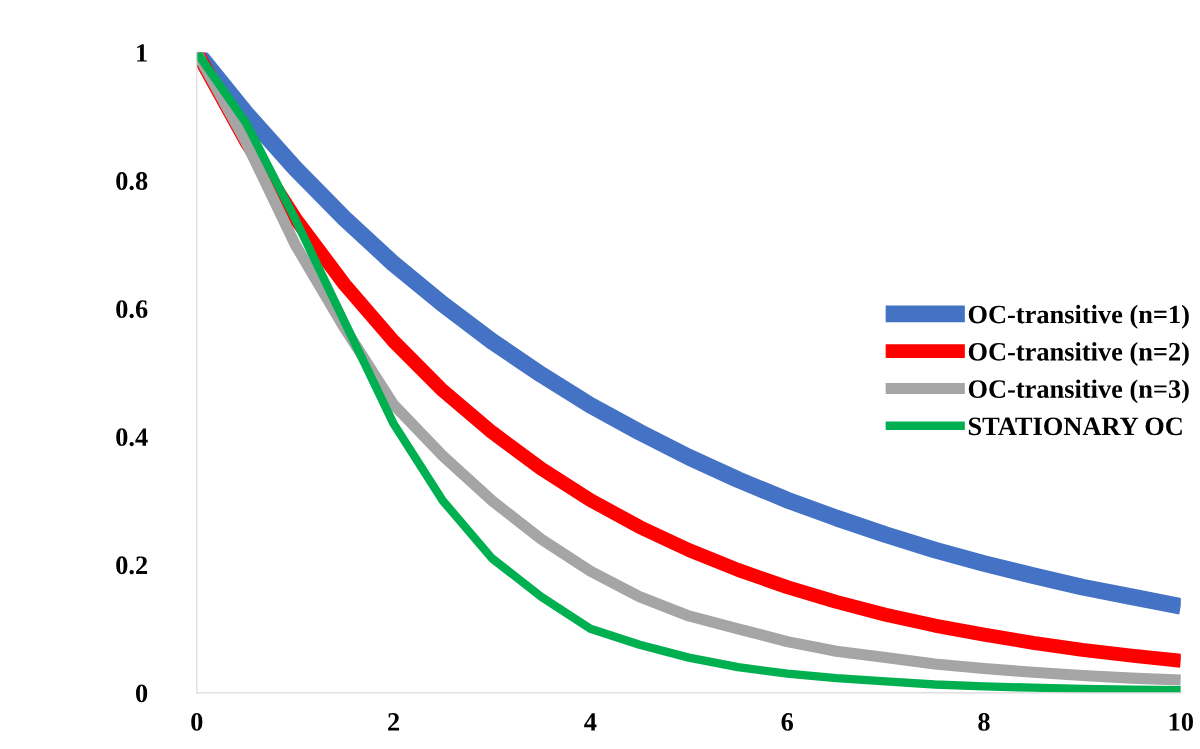 The height and width of the screenshot is (749, 1200). Describe the element at coordinates (1078, 316) in the screenshot. I see `legend-label: OC-transitive (n=1)` at that location.